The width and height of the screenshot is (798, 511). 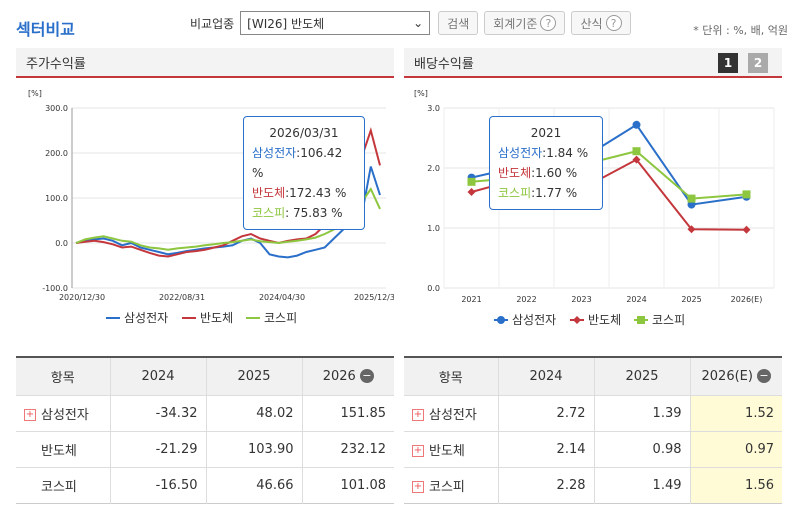 I want to click on sector-select: [WI26] 반도체 ⌄, so click(x=335, y=23).